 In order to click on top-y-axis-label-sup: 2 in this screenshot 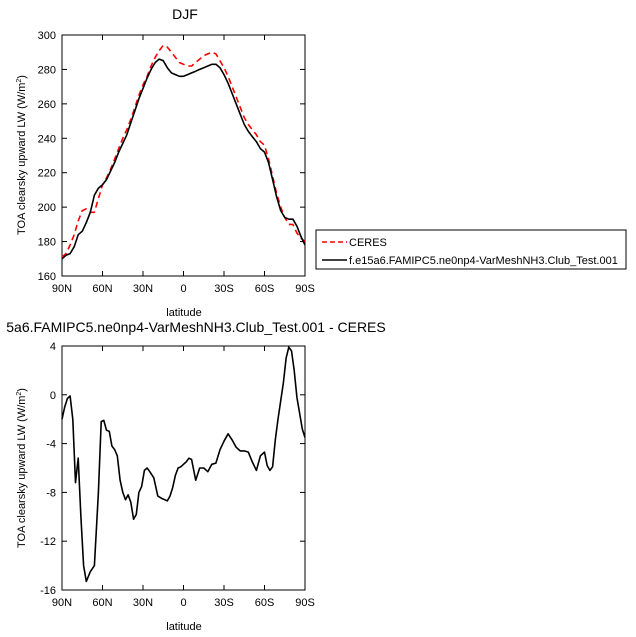, I will do `click(19, 81)`.